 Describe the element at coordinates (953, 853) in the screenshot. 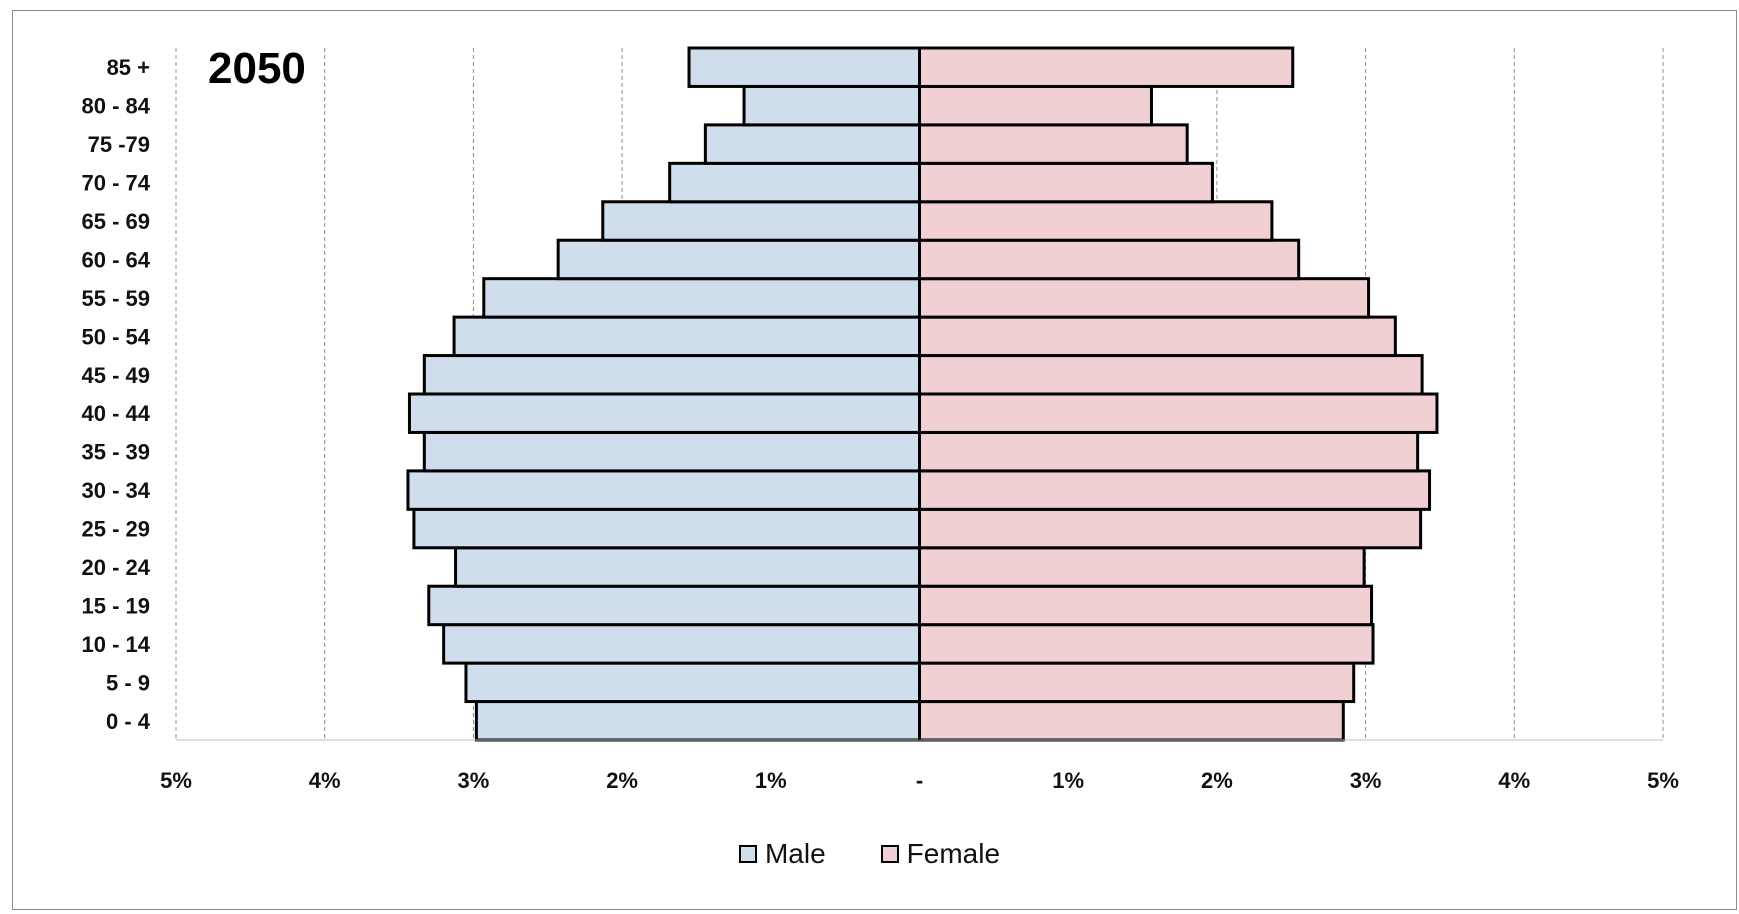

I see `legend-label-female: Female` at that location.